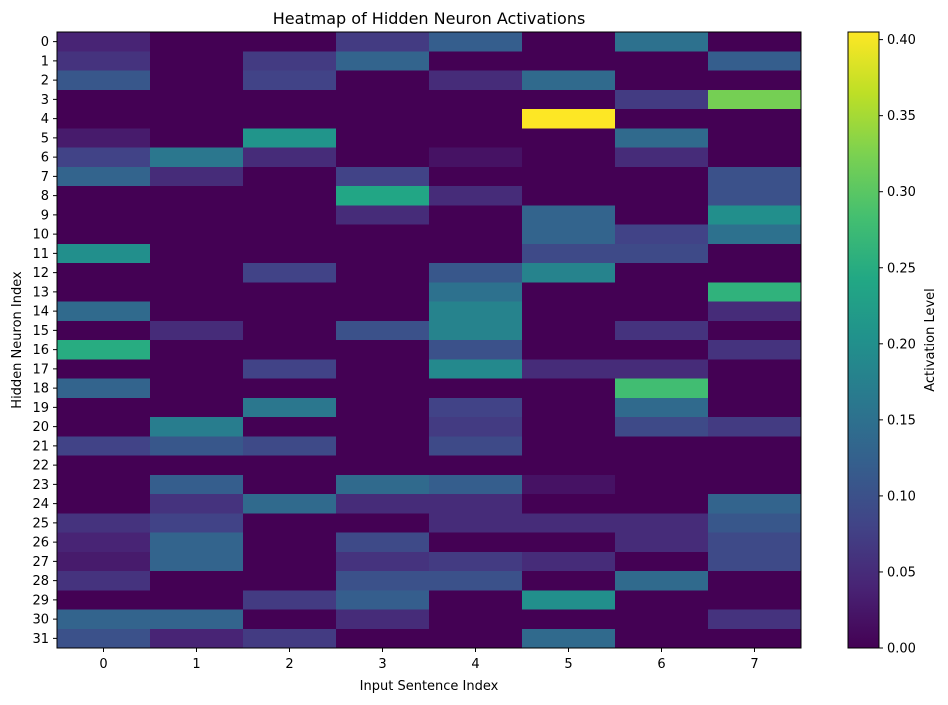  Describe the element at coordinates (429, 686) in the screenshot. I see `x-axis-label: Input Sentence Index` at that location.